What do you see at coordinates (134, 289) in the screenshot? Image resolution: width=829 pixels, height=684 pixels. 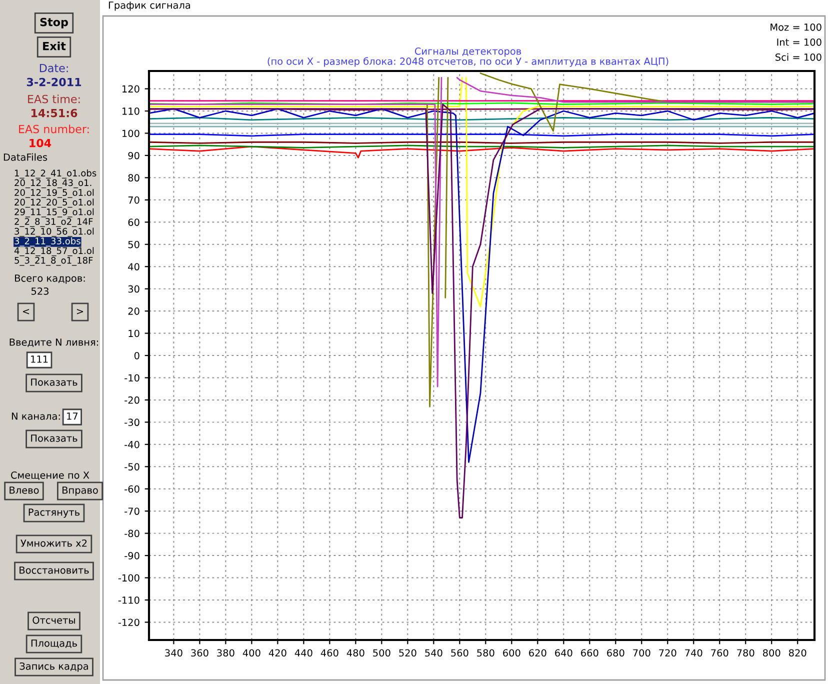 I see `y-tick-label: 30` at bounding box center [134, 289].